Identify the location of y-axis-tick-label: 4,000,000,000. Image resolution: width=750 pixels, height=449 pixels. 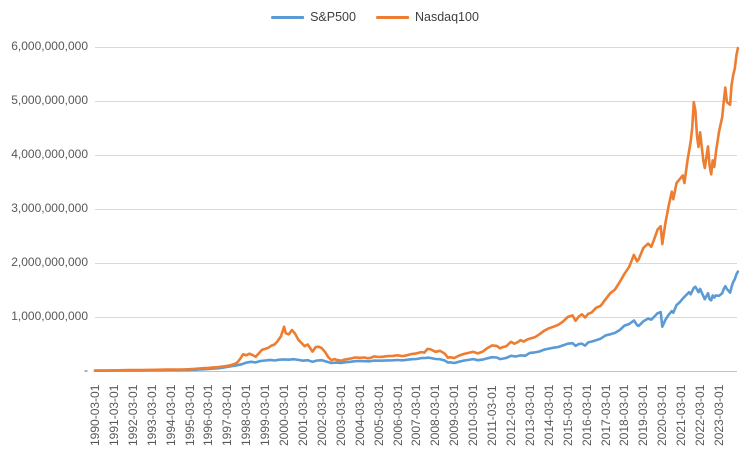
(49, 154).